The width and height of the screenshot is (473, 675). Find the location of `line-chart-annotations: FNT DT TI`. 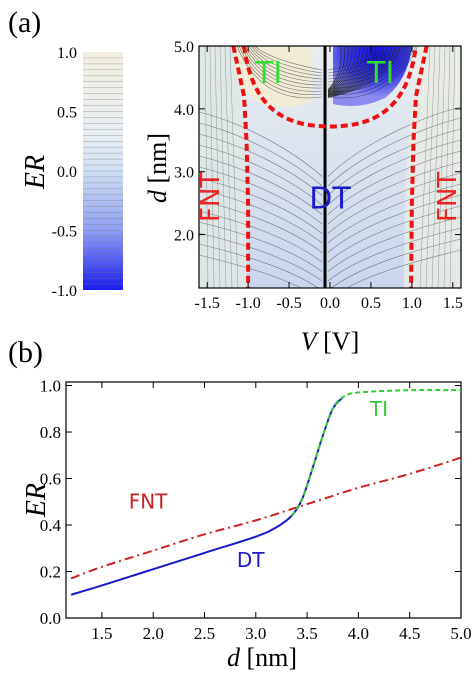

line-chart-annotations: FNT DT TI is located at coordinates (258, 484).